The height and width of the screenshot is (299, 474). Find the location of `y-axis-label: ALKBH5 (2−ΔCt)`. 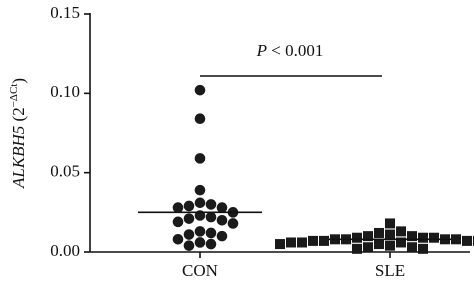

y-axis-label: ALKBH5 (2−ΔCt) is located at coordinates (18, 133).